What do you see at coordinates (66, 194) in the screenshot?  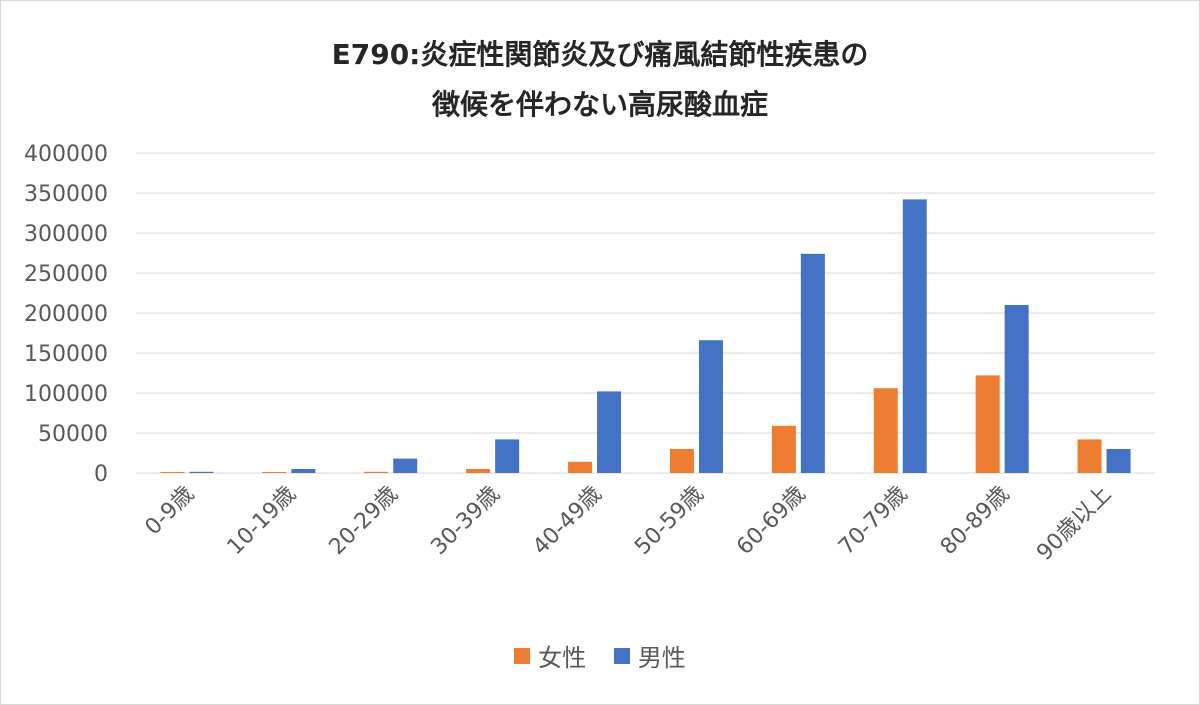 I see `y-tick-label: 350000` at bounding box center [66, 194].